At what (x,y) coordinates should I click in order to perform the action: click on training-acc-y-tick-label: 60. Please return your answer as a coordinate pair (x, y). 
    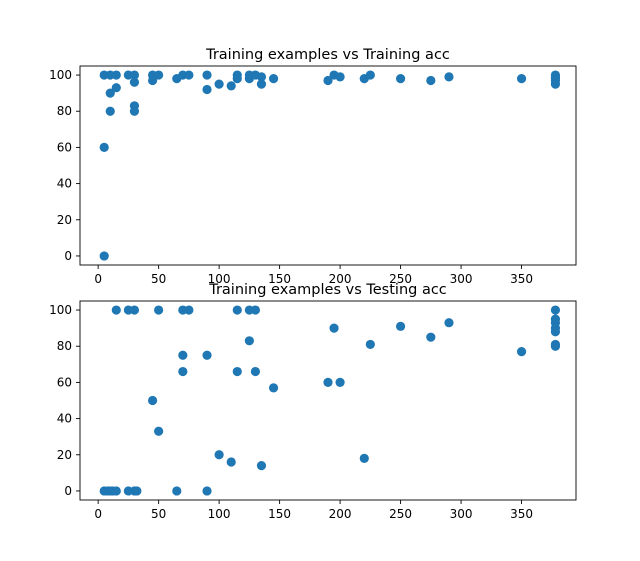
    Looking at the image, I should click on (64, 147).